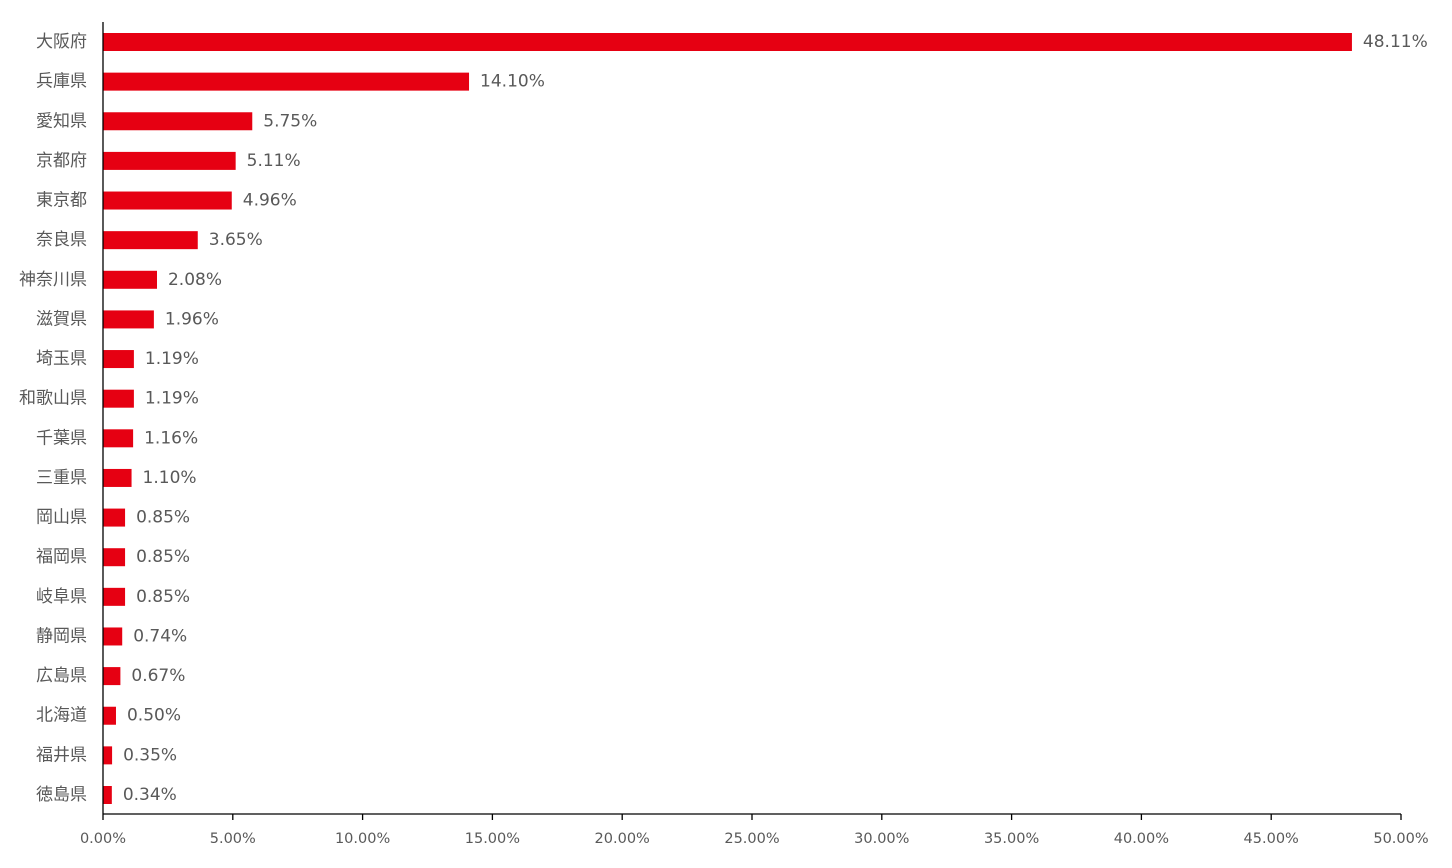  I want to click on category-label: 静岡県, so click(61, 636).